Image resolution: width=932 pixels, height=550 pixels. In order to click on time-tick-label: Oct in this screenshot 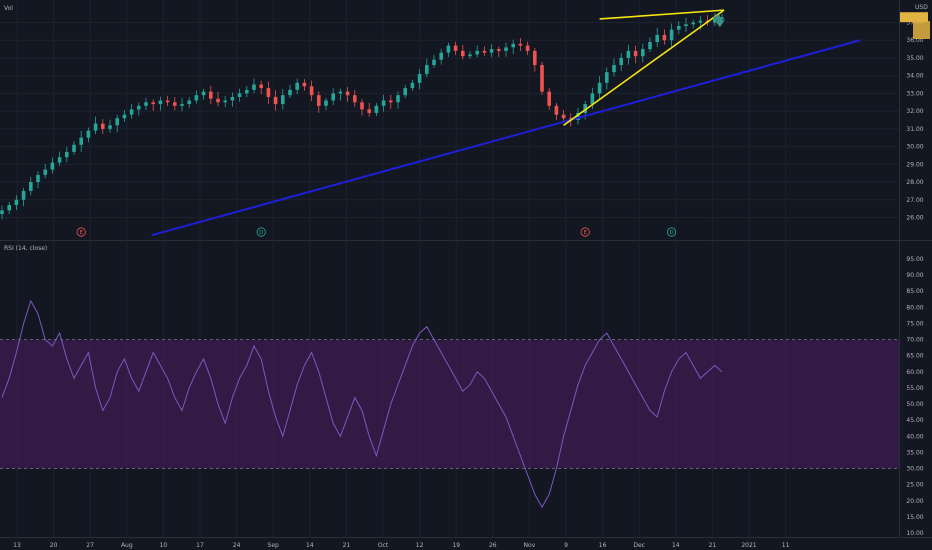, I will do `click(383, 545)`.